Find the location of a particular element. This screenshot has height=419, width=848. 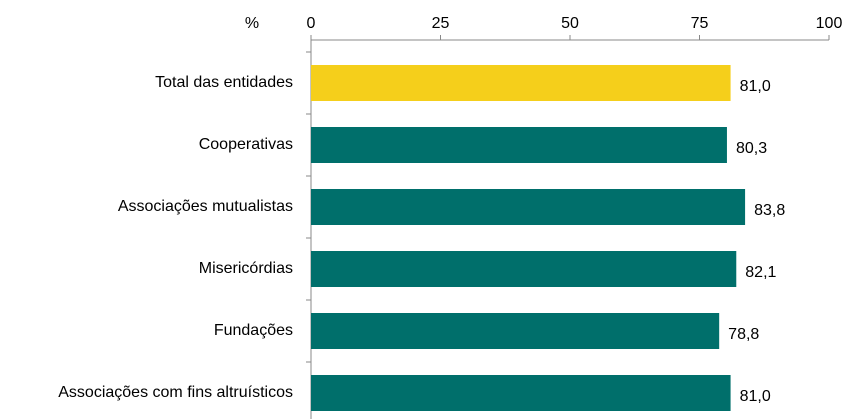

y-tick-label: Total das entidades is located at coordinates (224, 82).